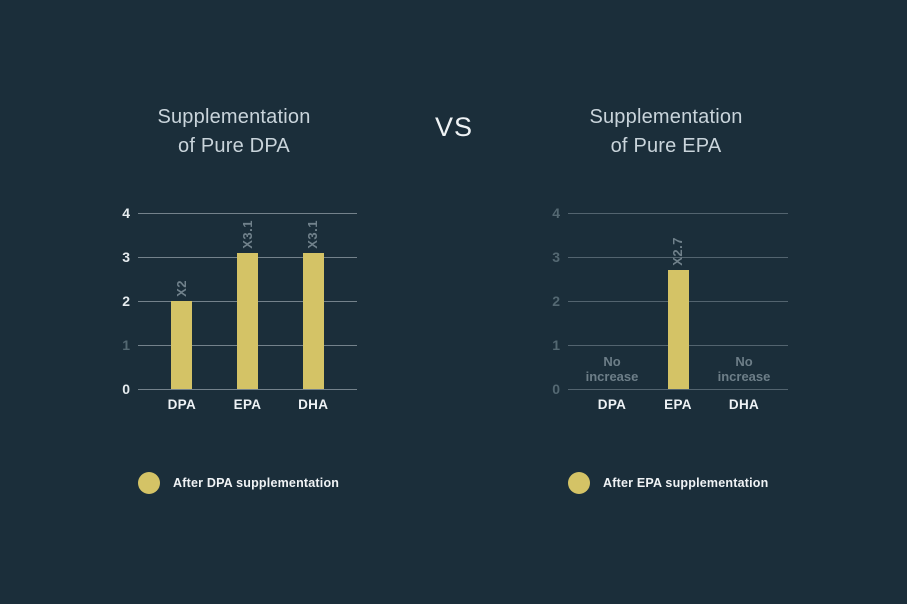 The width and height of the screenshot is (907, 604). Describe the element at coordinates (579, 483) in the screenshot. I see `right-legend-swatch-circle` at that location.